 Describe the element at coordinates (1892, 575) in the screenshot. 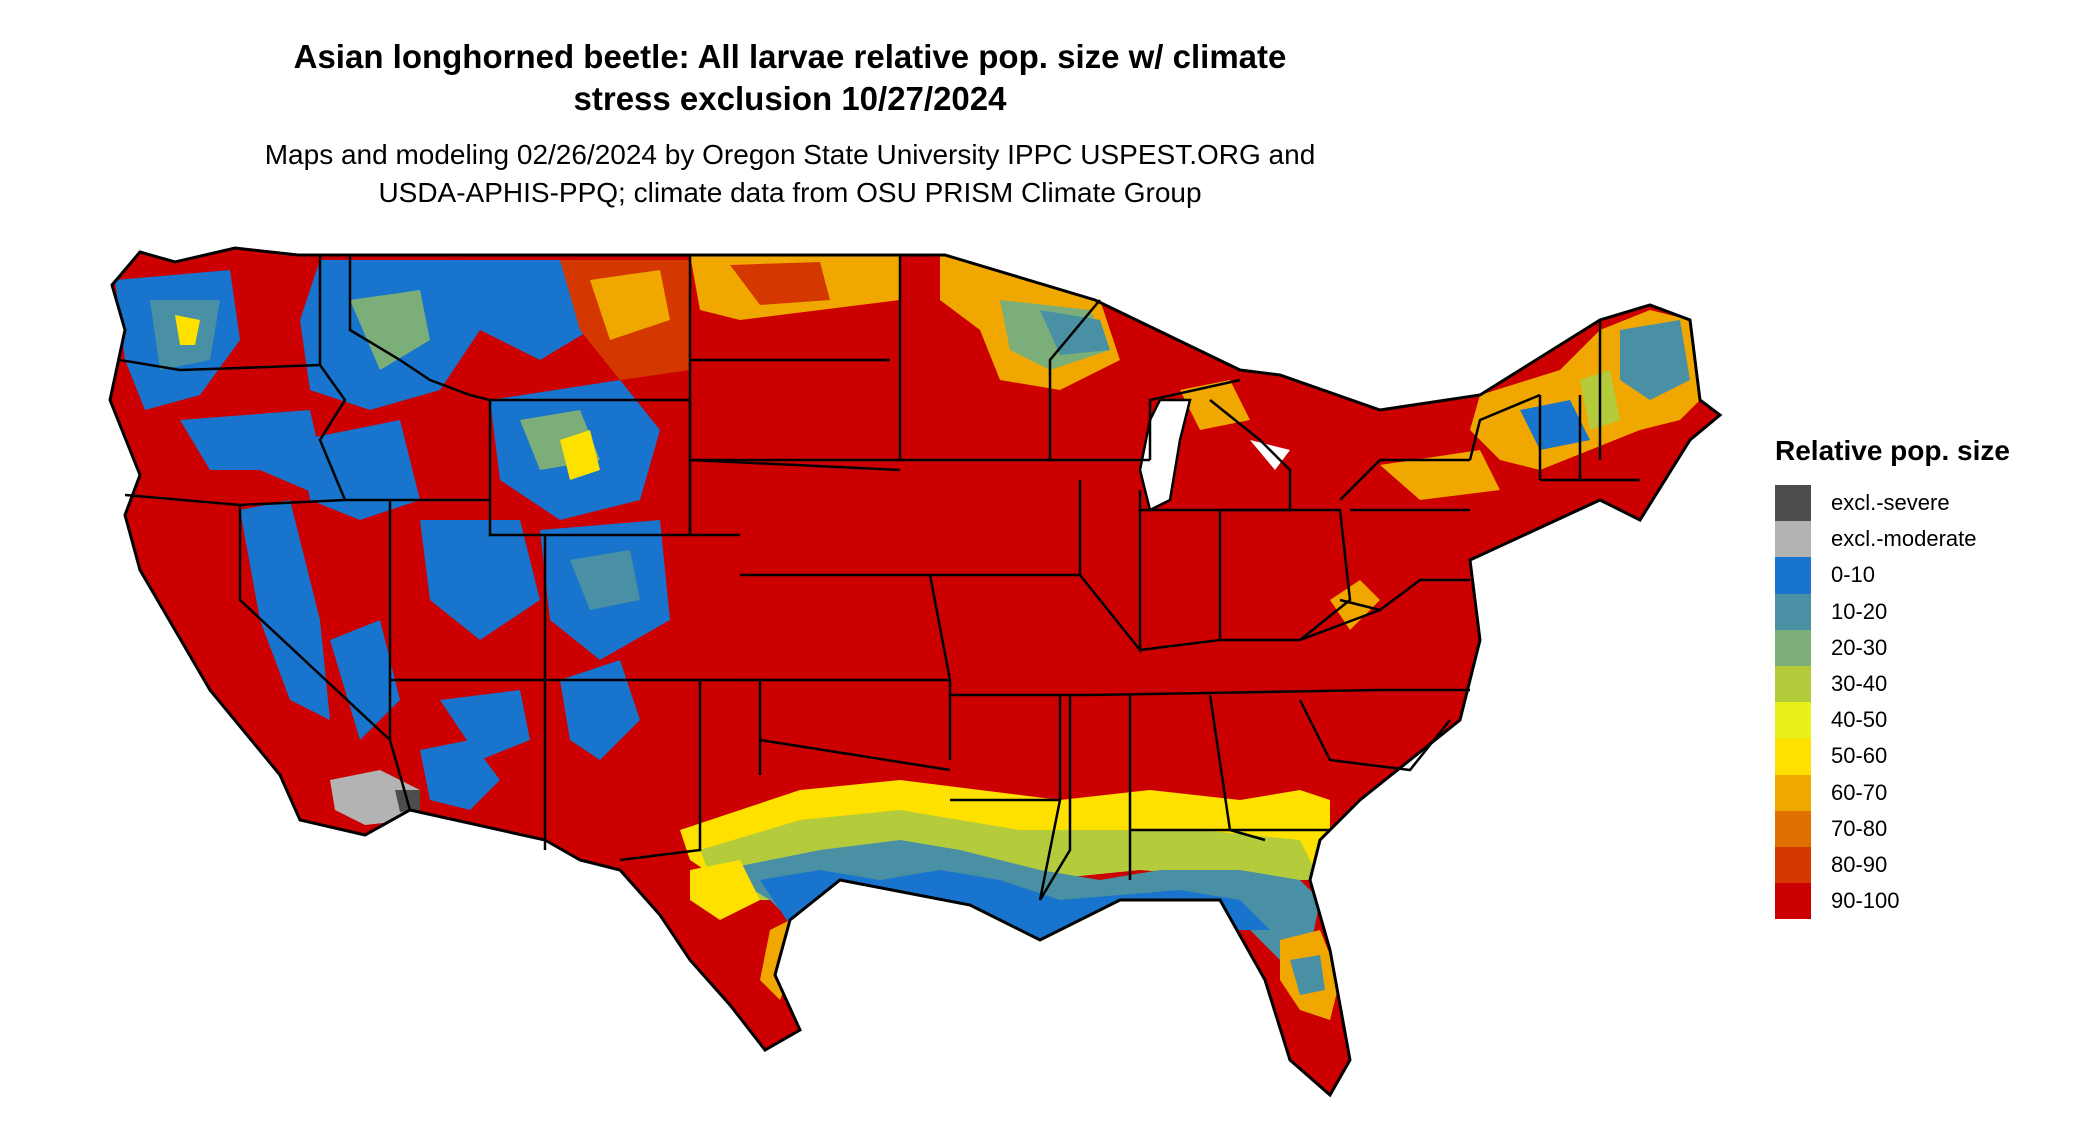

I see `legend-item: 0-10` at that location.